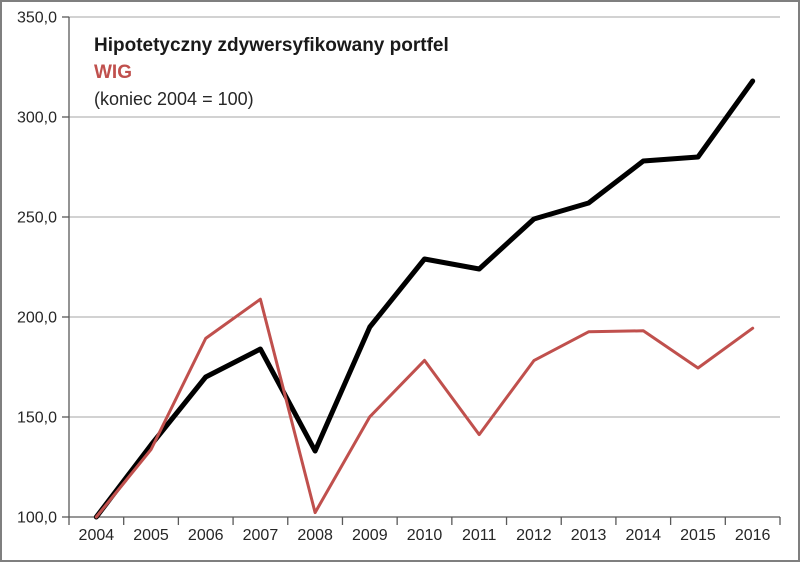  I want to click on chart-subtitle: (koniec 2004 = 100), so click(174, 99).